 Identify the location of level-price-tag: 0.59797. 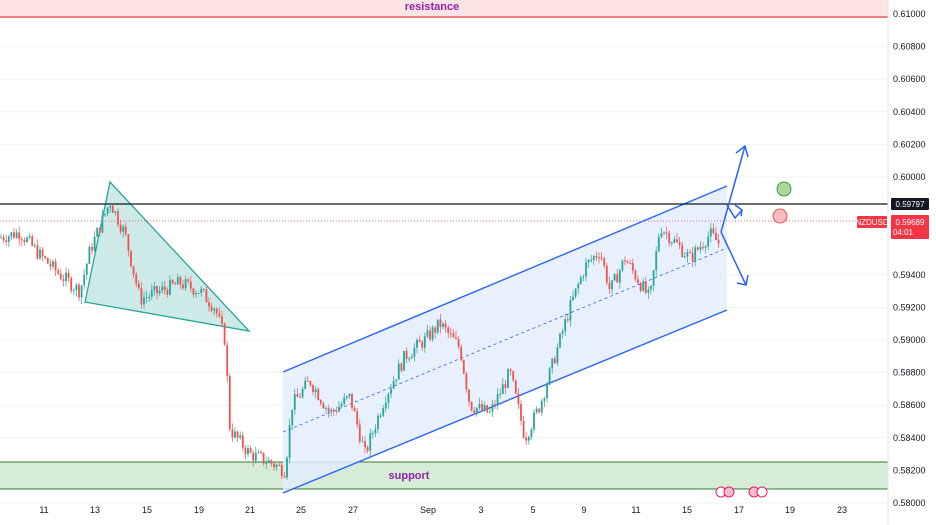
(910, 204).